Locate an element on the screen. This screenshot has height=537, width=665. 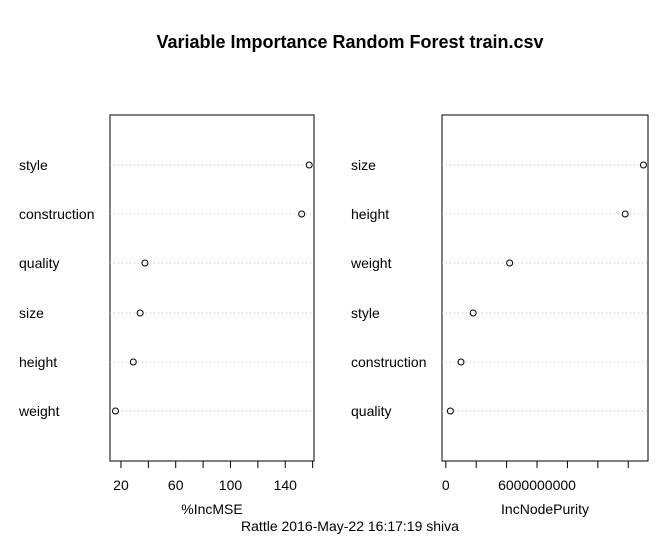
chart-subtitle: Rattle 2016-May-22 16:17:19 shiva is located at coordinates (350, 526).